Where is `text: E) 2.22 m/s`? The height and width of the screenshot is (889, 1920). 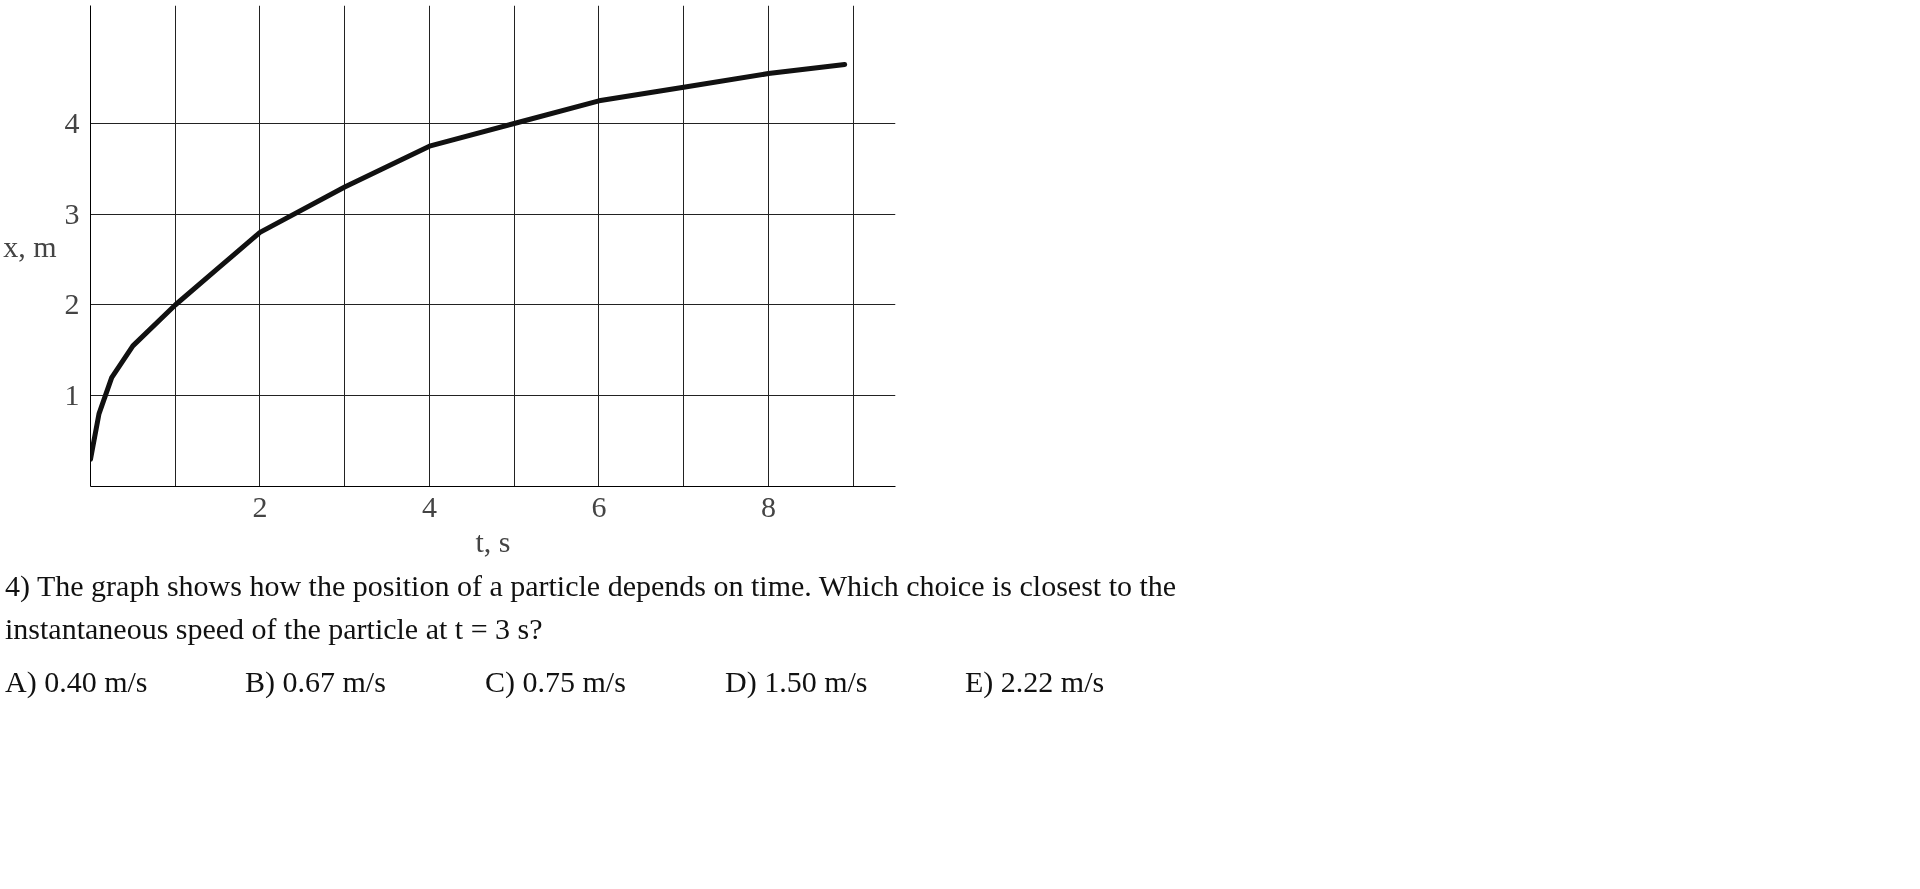 text: E) 2.22 m/s is located at coordinates (1035, 681).